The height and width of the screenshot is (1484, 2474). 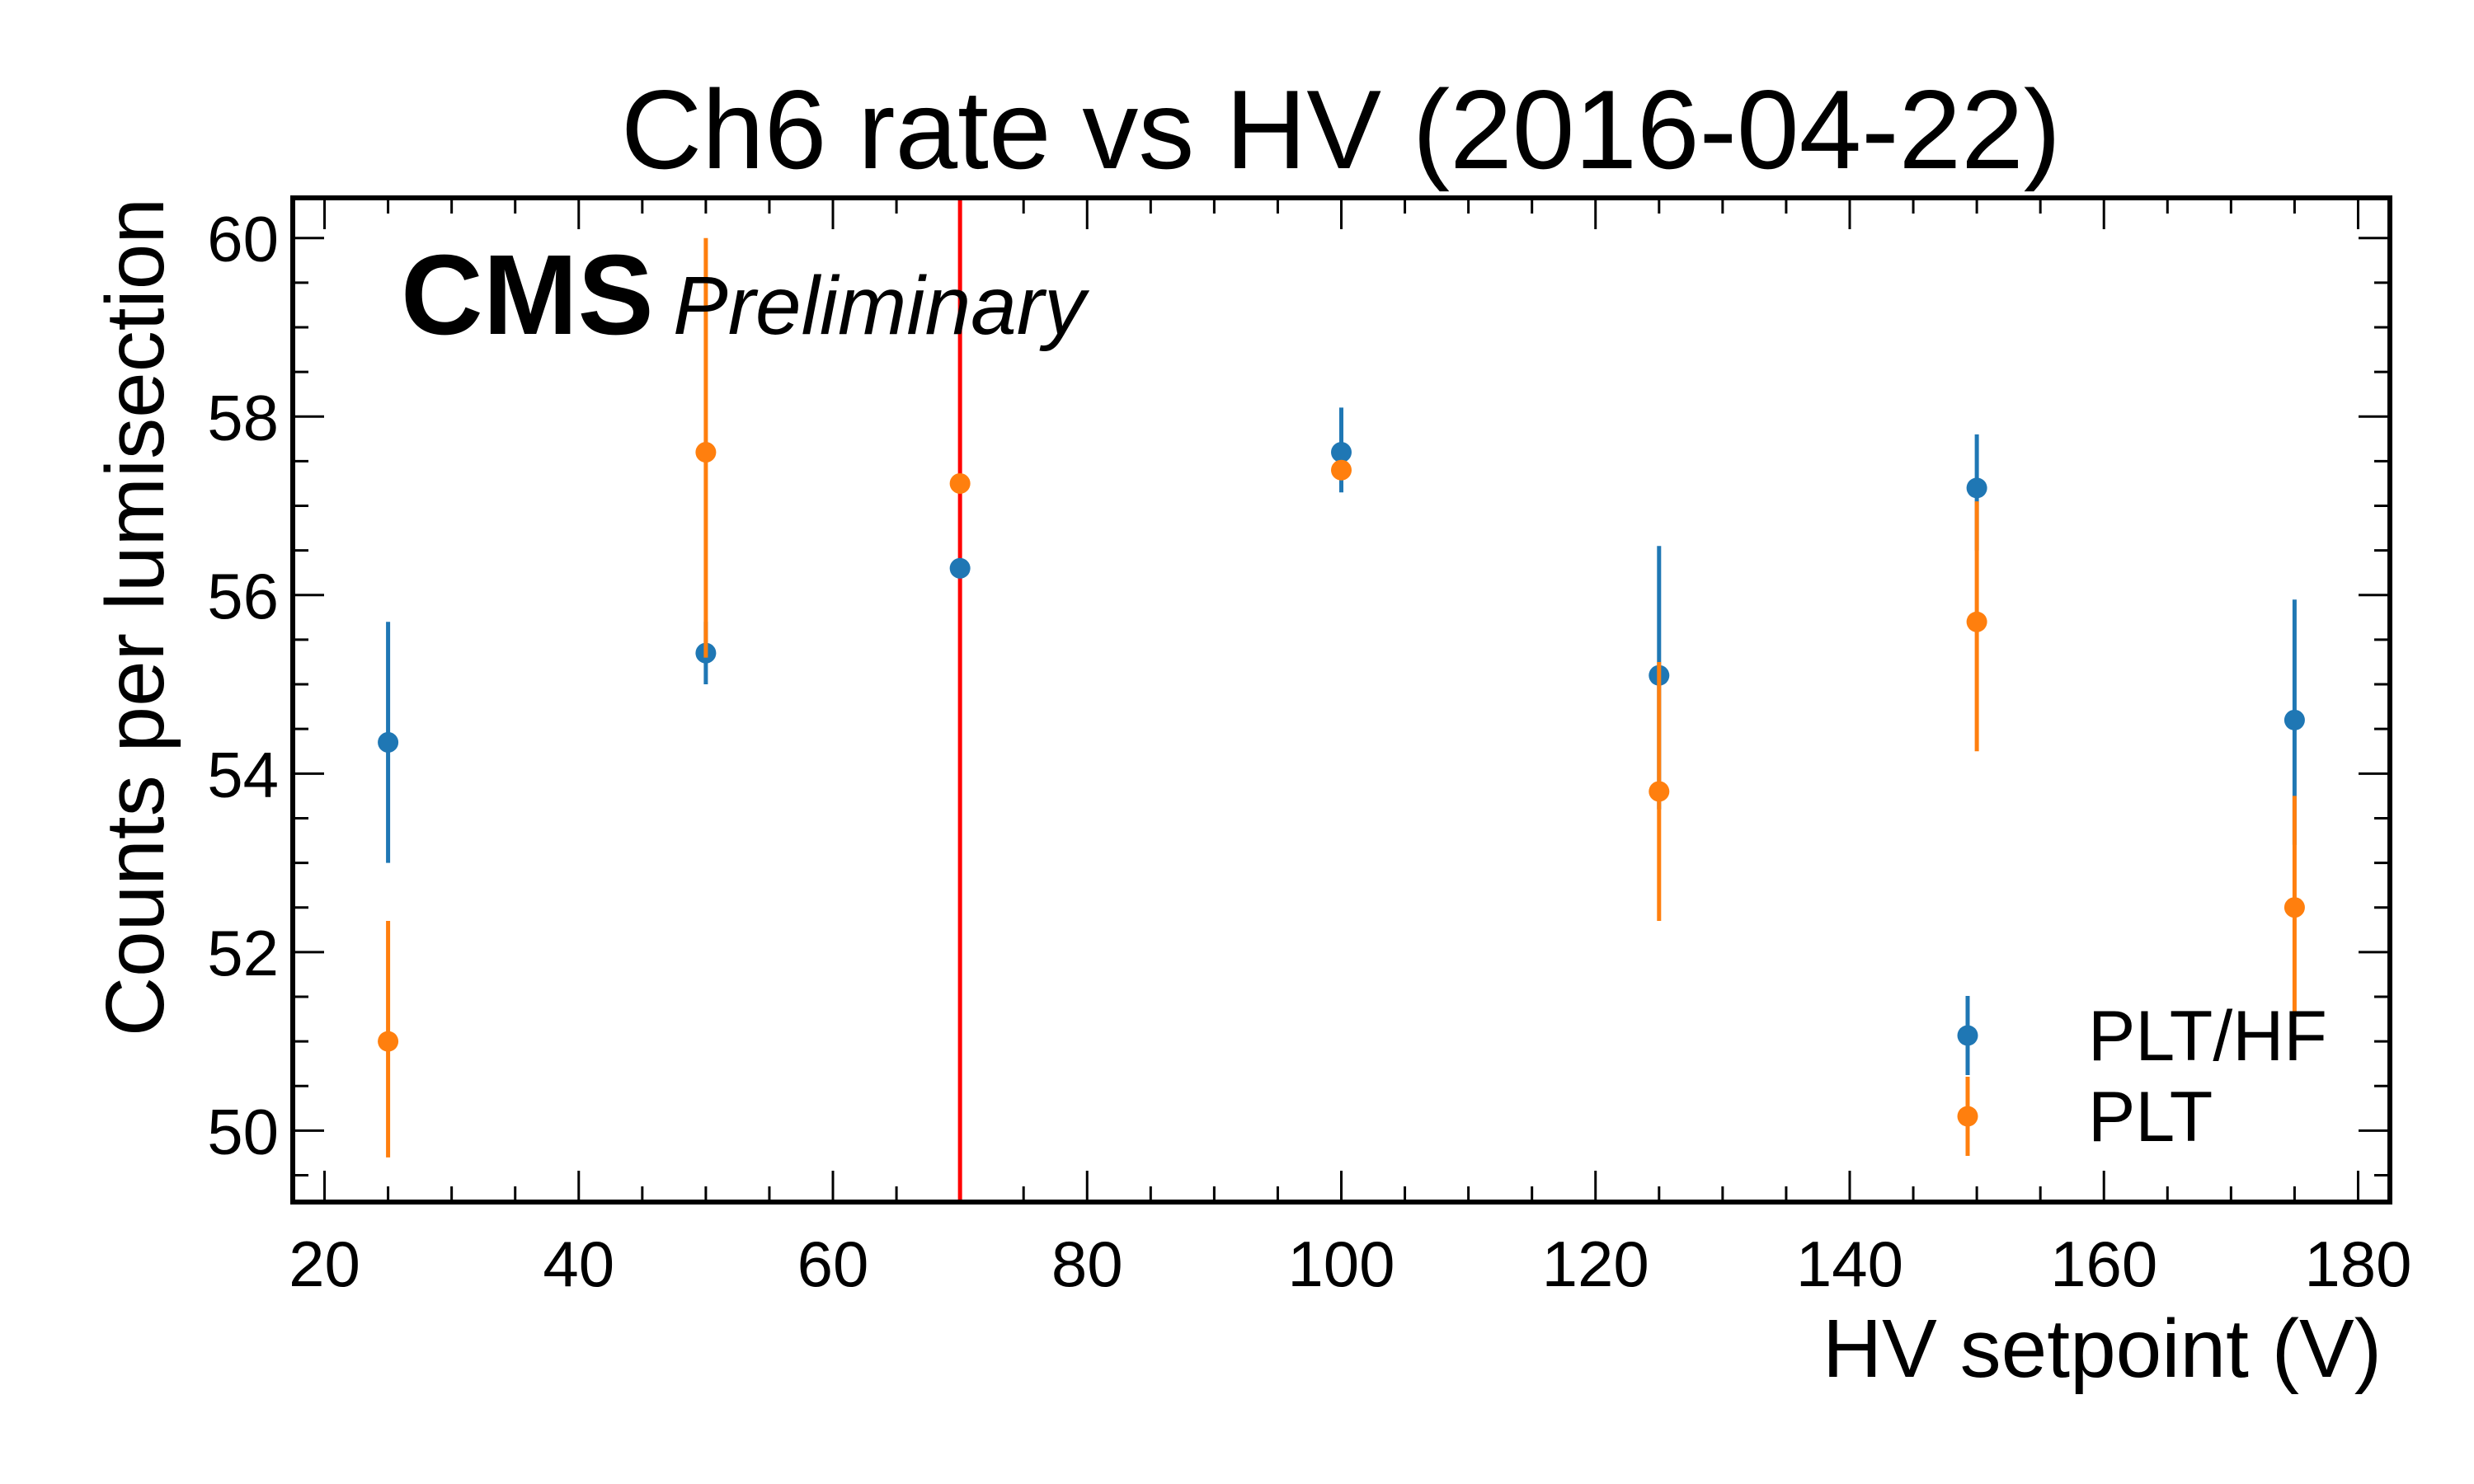 I want to click on chart-title: Ch6 rate vs HV (2016-04-22), so click(x=1341, y=129).